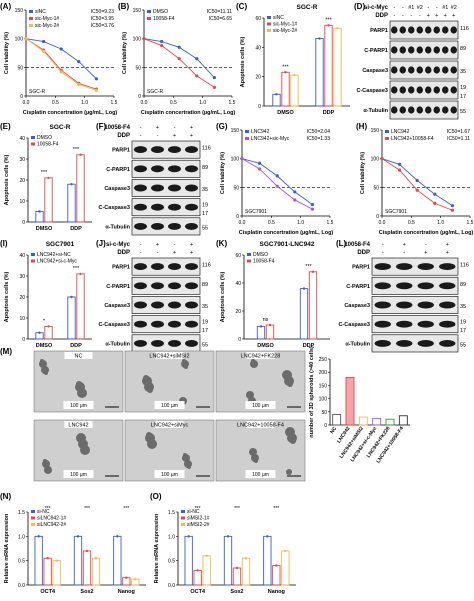  Describe the element at coordinates (236, 188) in the screenshot. I see `y-tick-label: 50` at that location.